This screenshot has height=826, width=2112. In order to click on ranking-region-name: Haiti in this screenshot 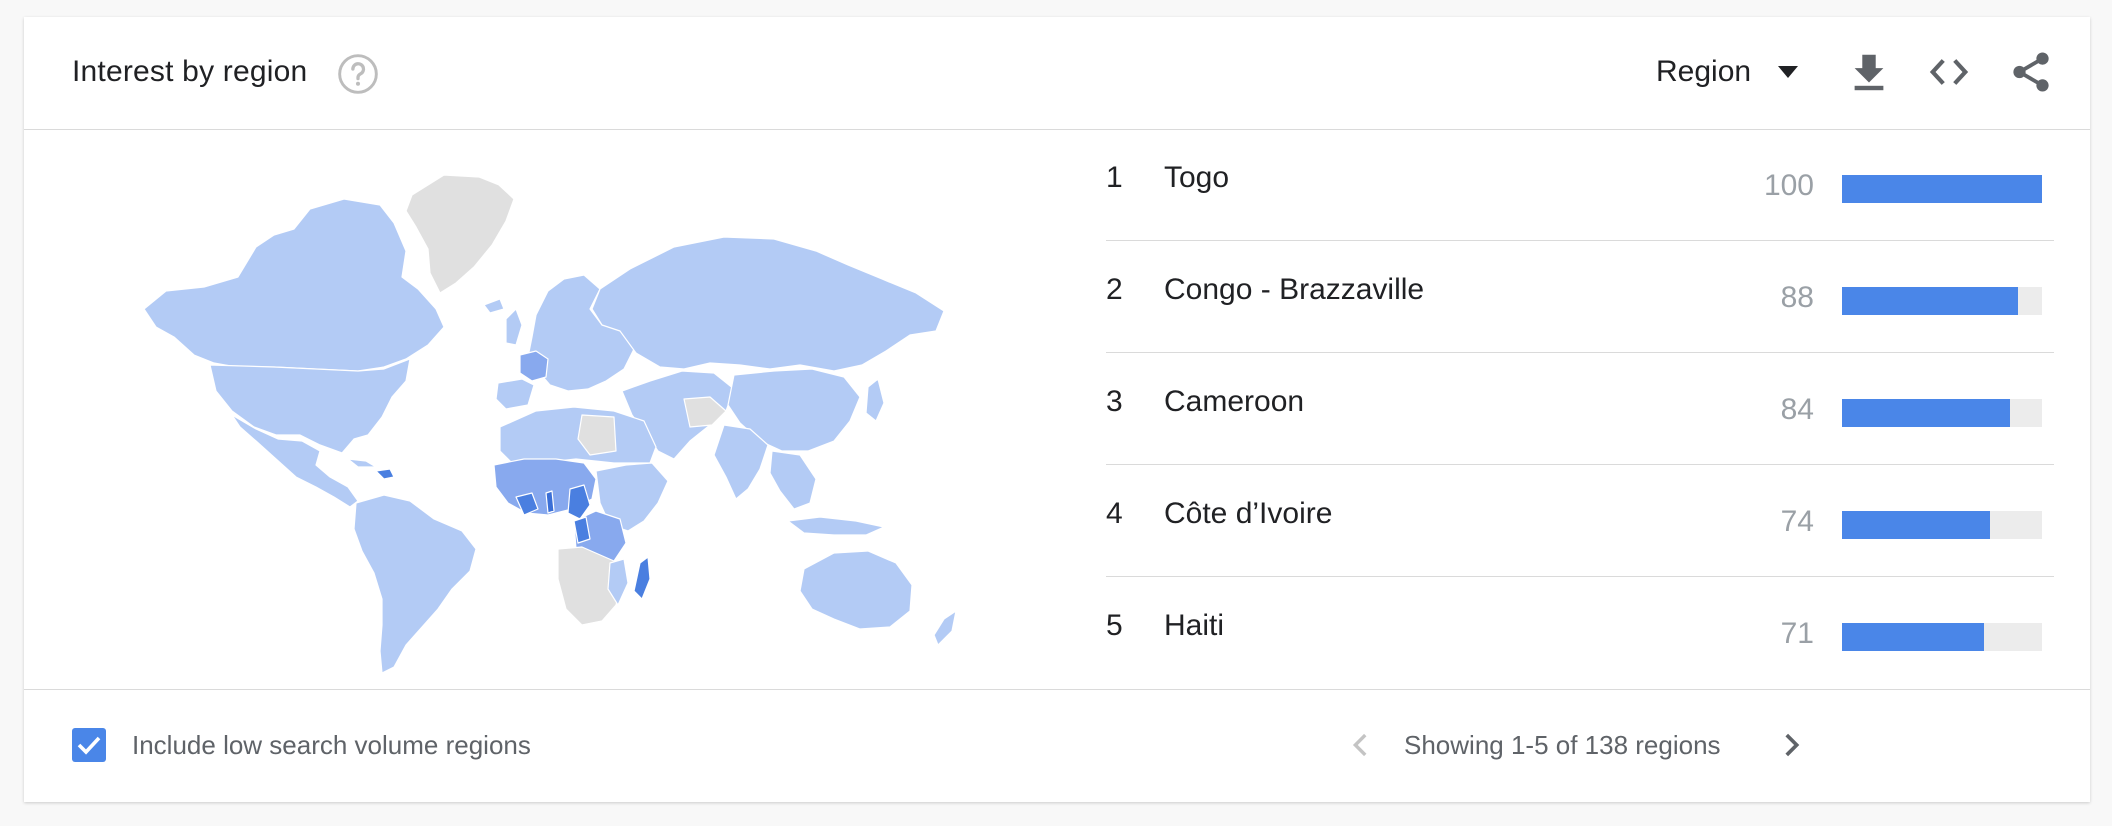, I will do `click(1194, 625)`.